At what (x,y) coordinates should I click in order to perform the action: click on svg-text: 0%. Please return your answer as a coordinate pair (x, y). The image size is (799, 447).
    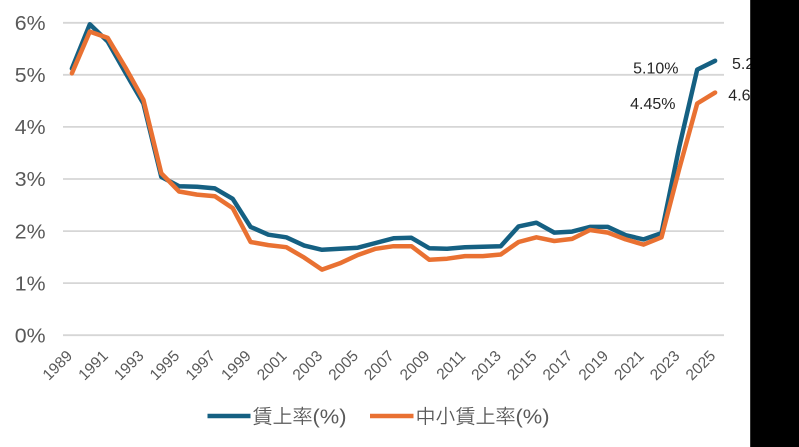
    Looking at the image, I should click on (30, 336).